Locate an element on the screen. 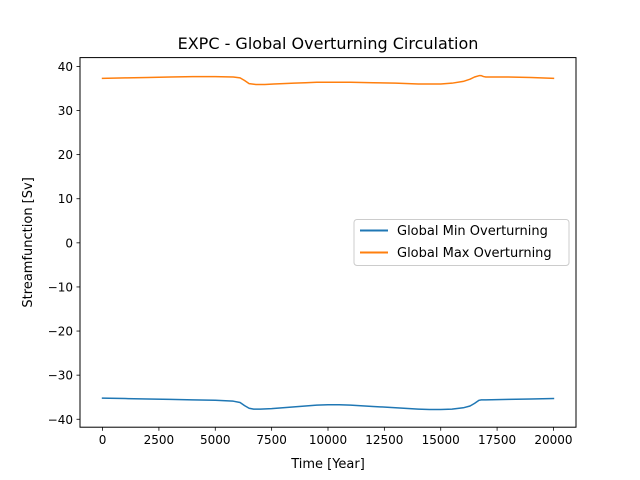 This screenshot has width=640, height=480. x-tick-label: 0 is located at coordinates (103, 440).